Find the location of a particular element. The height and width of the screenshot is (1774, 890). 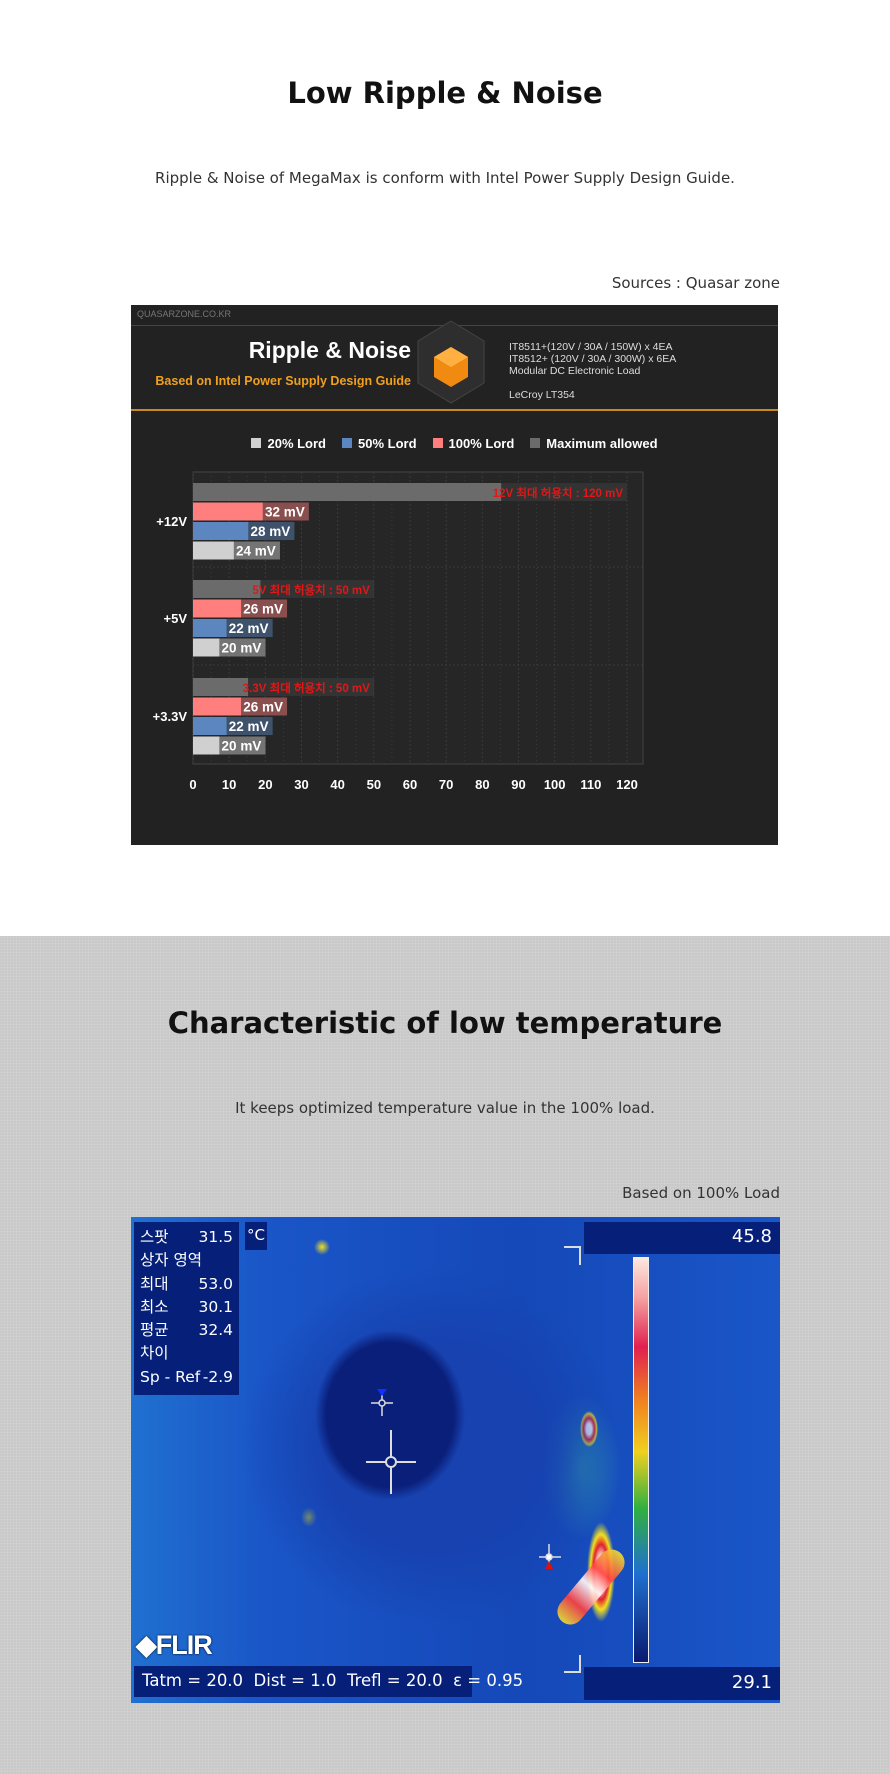

x-tick-label: 110 is located at coordinates (590, 784).